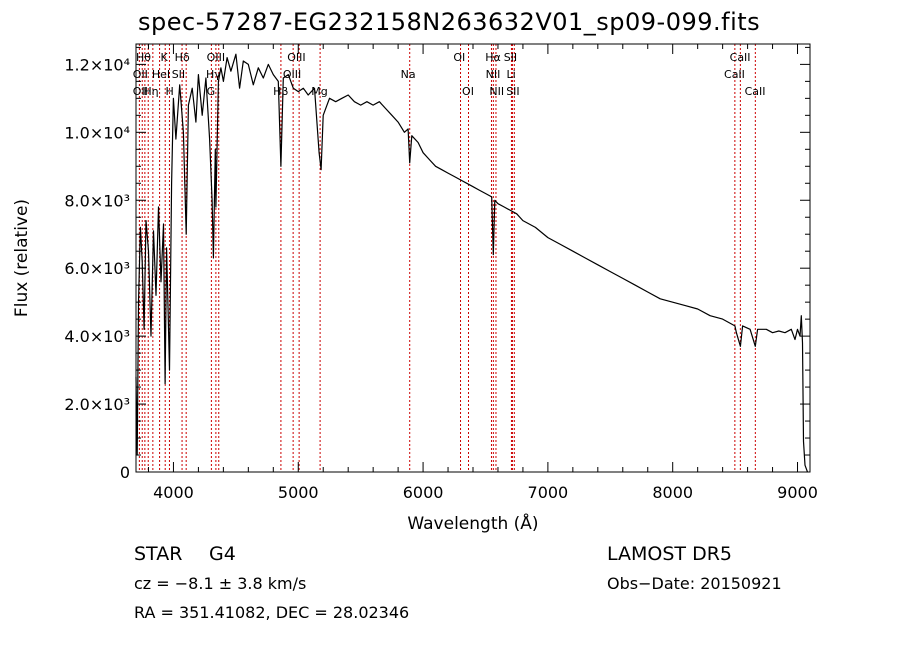 This screenshot has width=900, height=649. I want to click on line-label-hγ: Hγ, so click(213, 74).